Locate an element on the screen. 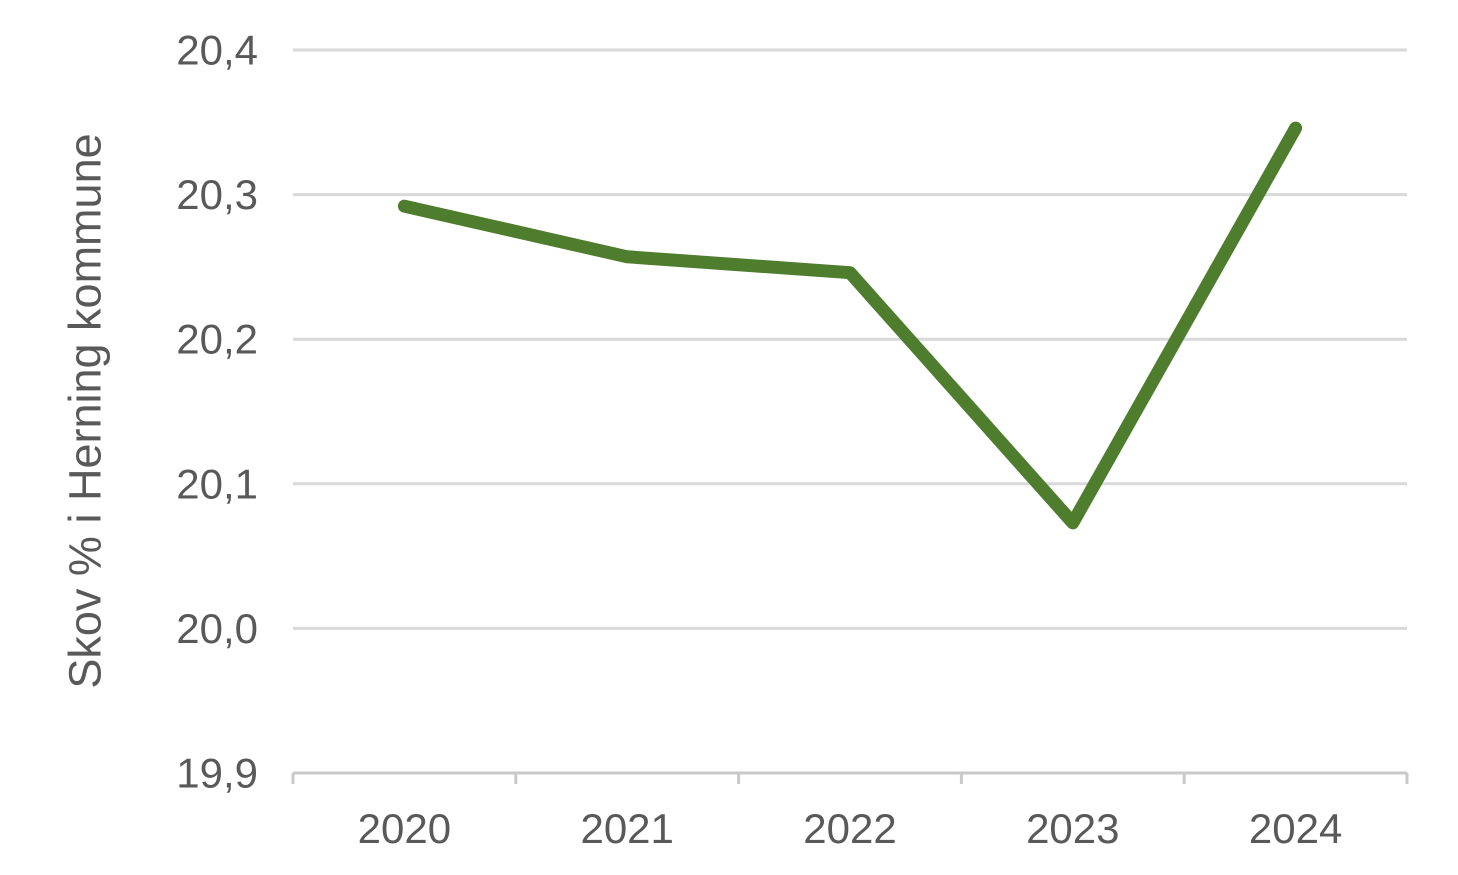 The width and height of the screenshot is (1458, 875). y-tick-label: 20,3 is located at coordinates (217, 194).